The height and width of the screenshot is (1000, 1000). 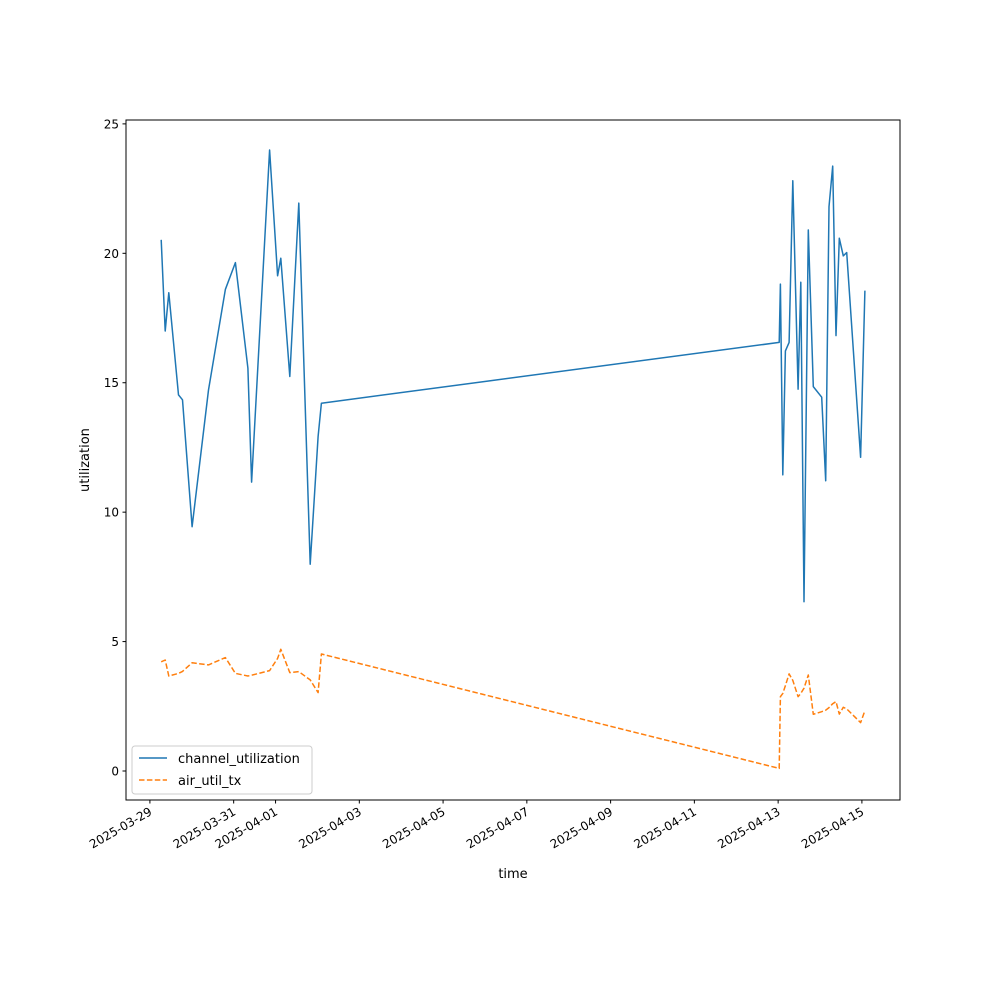 What do you see at coordinates (513, 709) in the screenshot?
I see `series-line-air-util-tx` at bounding box center [513, 709].